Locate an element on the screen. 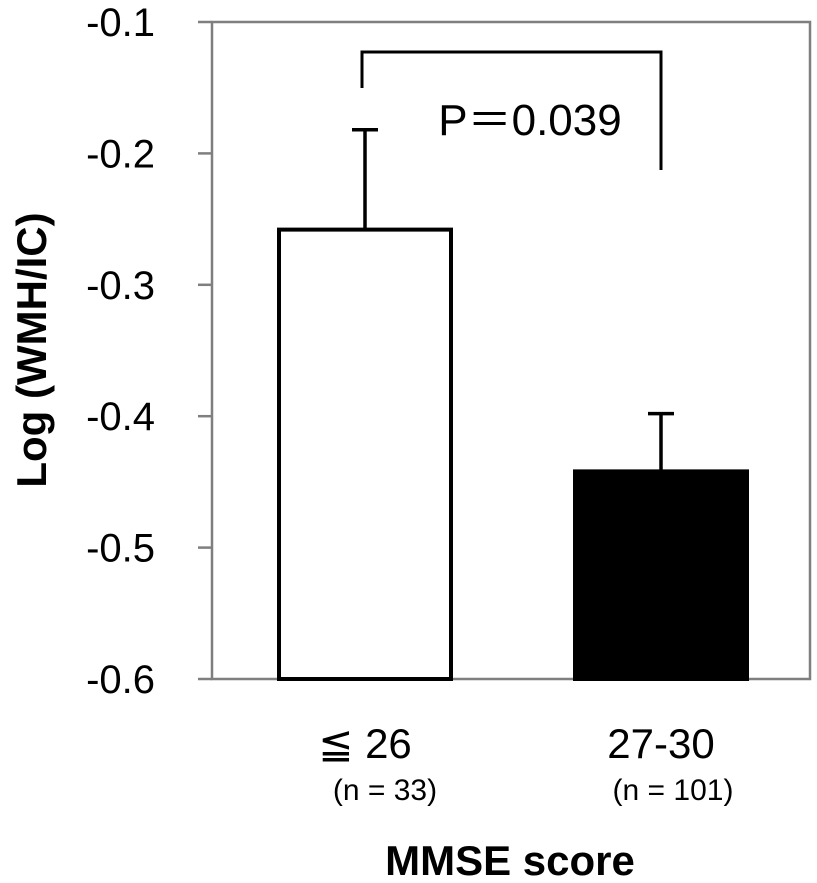 This screenshot has width=817, height=883. significance-bracket is located at coordinates (511, 110).